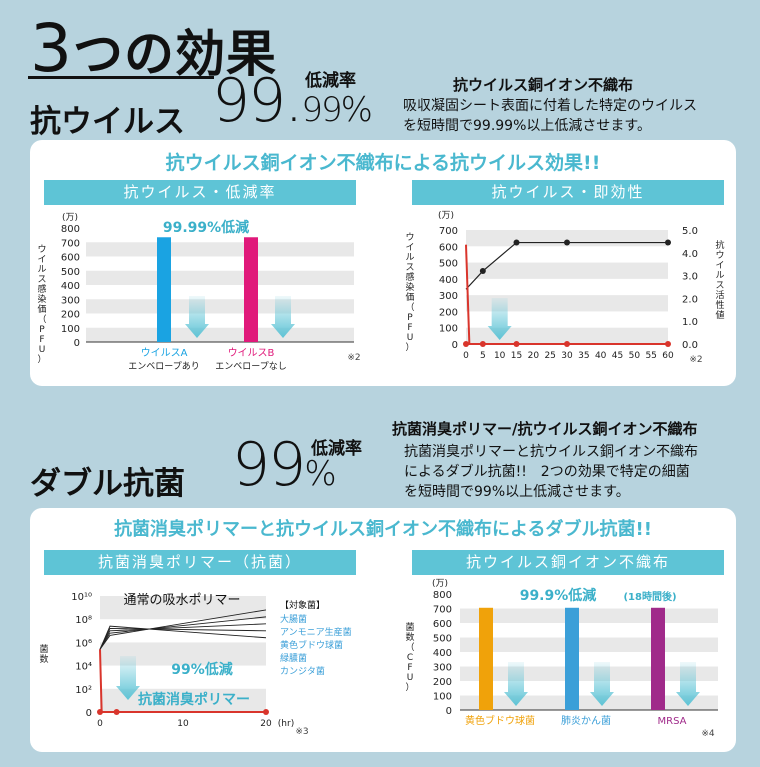 This screenshot has height=767, width=760. I want to click on double-percentage: 99%, so click(284, 465).